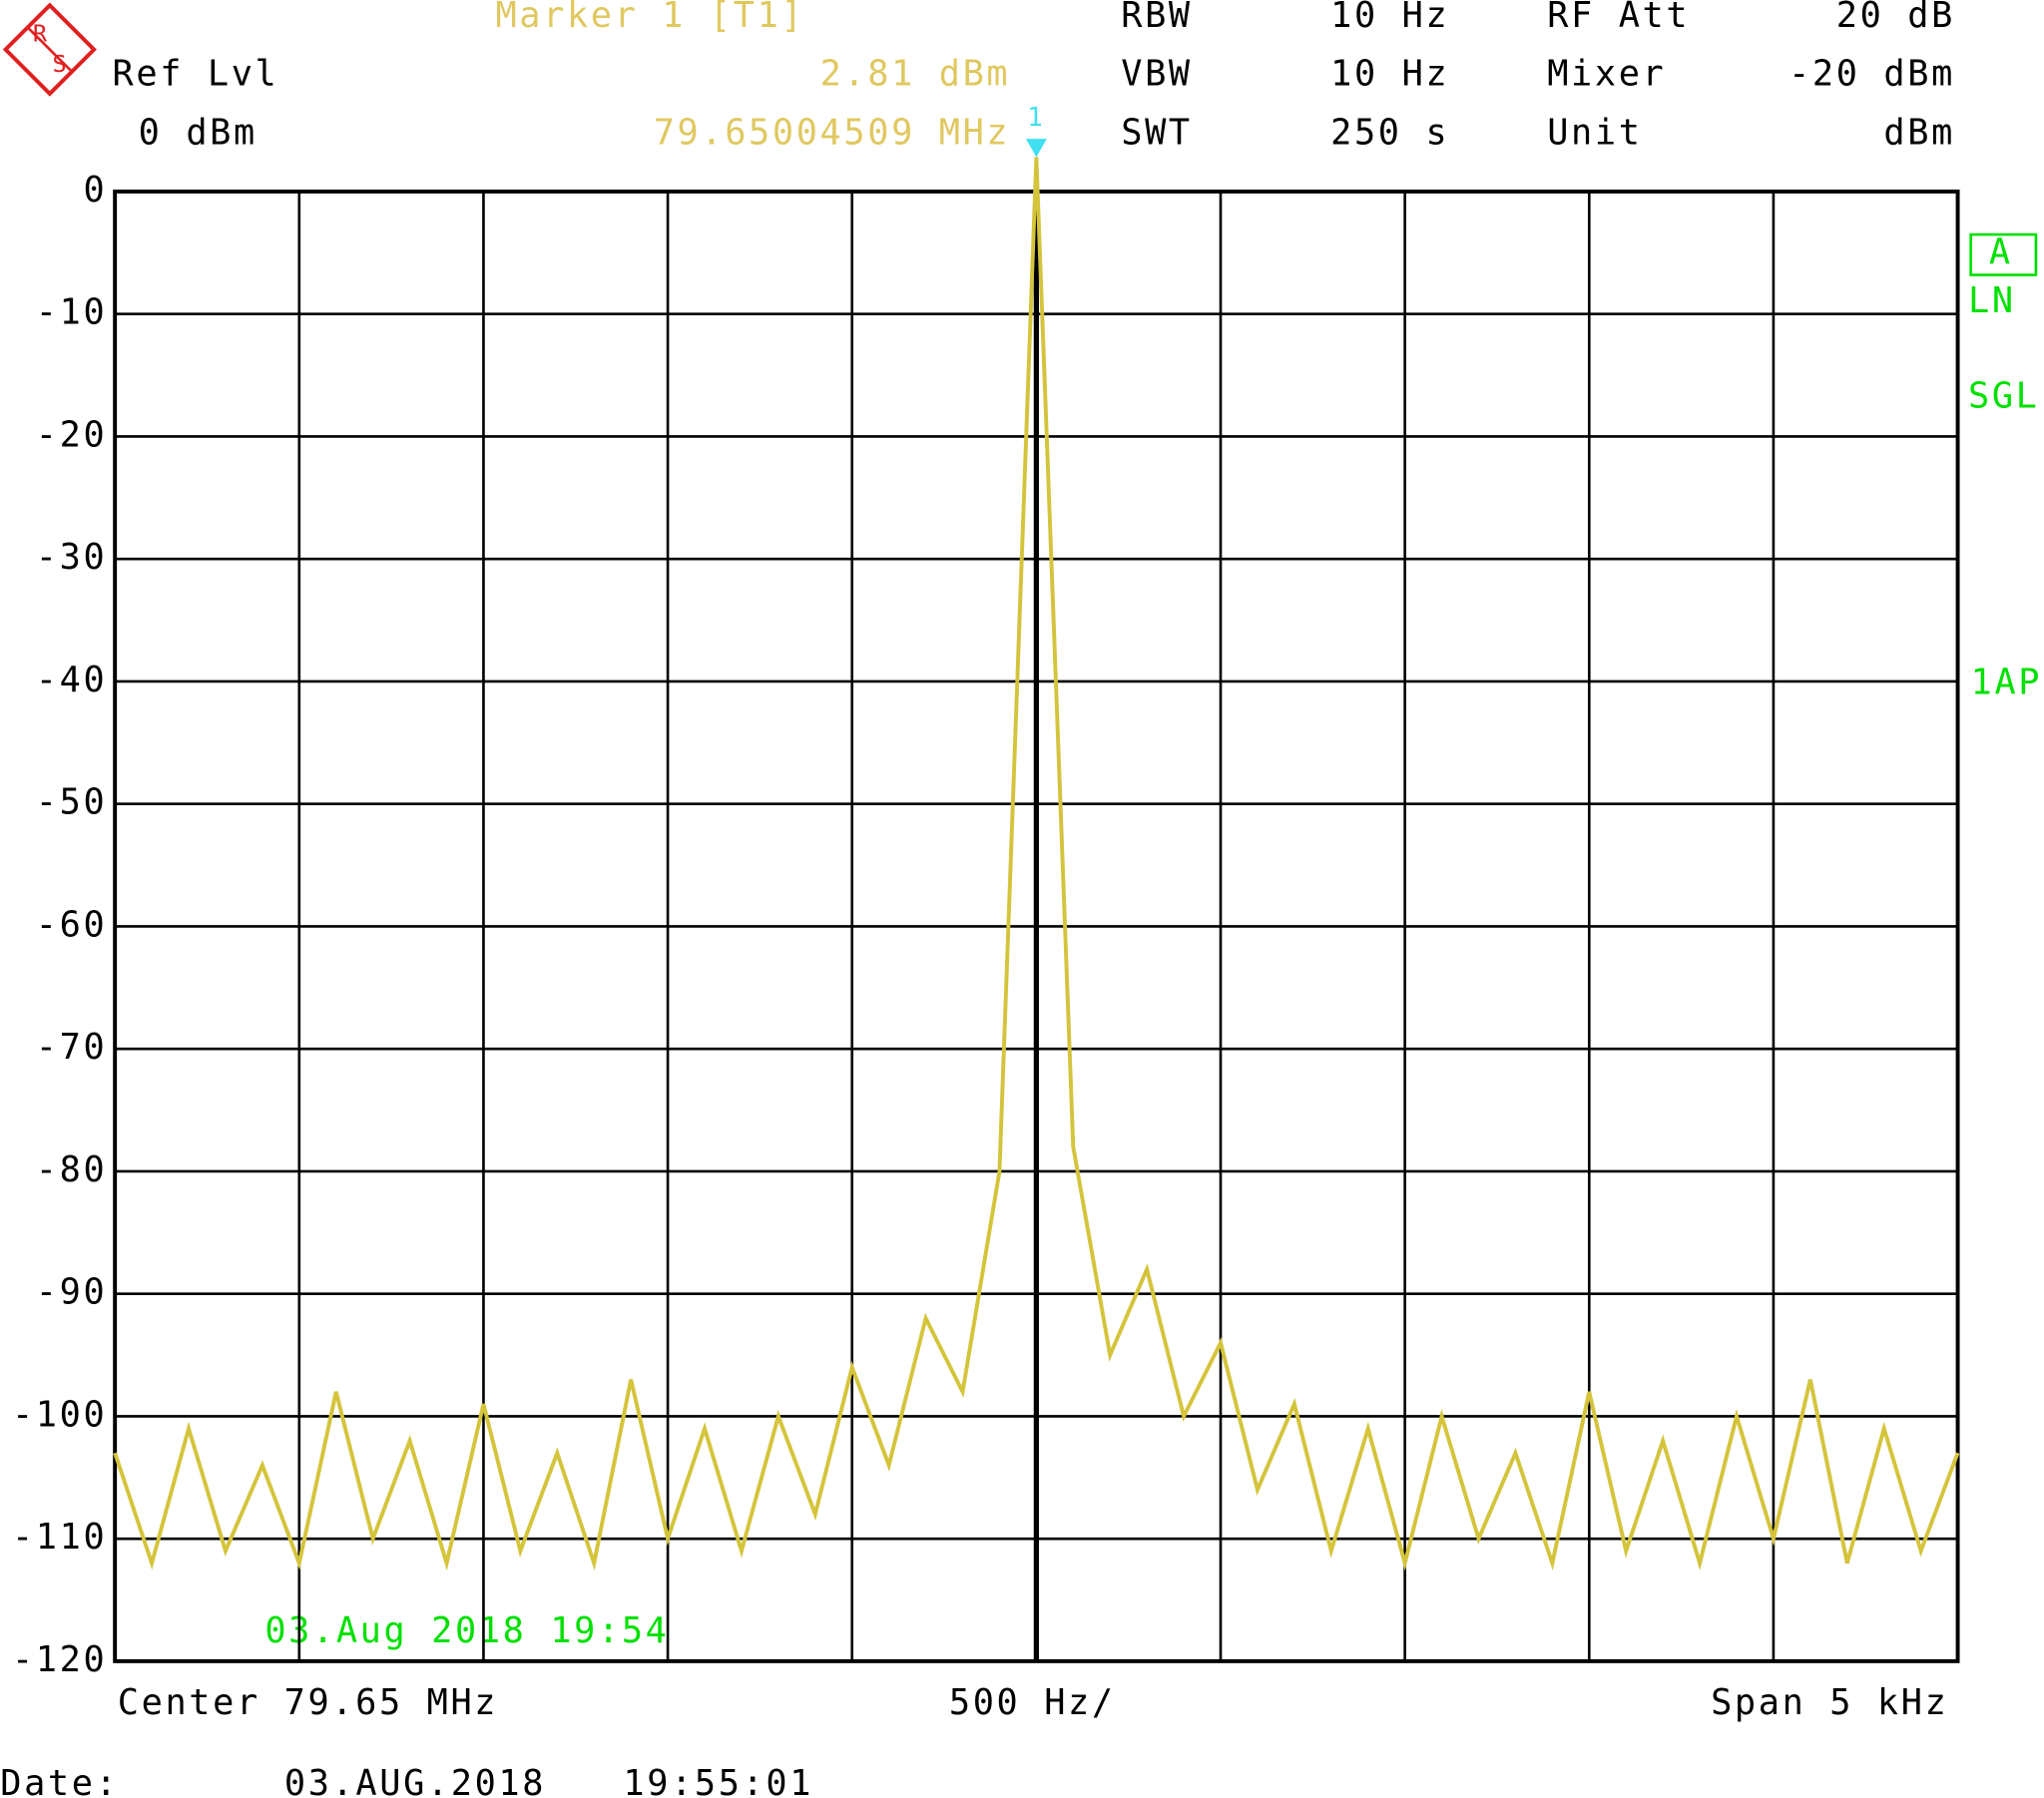 The width and height of the screenshot is (2044, 1798). Describe the element at coordinates (72, 435) in the screenshot. I see `y-tick-label: -20` at that location.